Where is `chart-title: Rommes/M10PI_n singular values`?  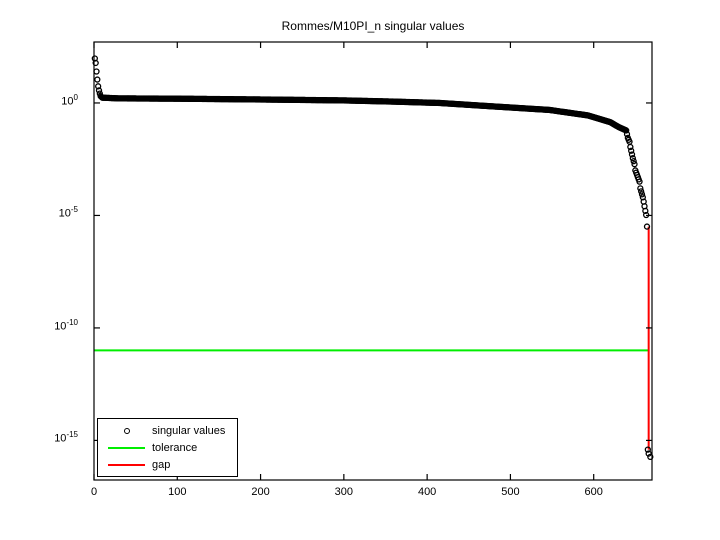
chart-title: Rommes/M10PI_n singular values is located at coordinates (373, 26).